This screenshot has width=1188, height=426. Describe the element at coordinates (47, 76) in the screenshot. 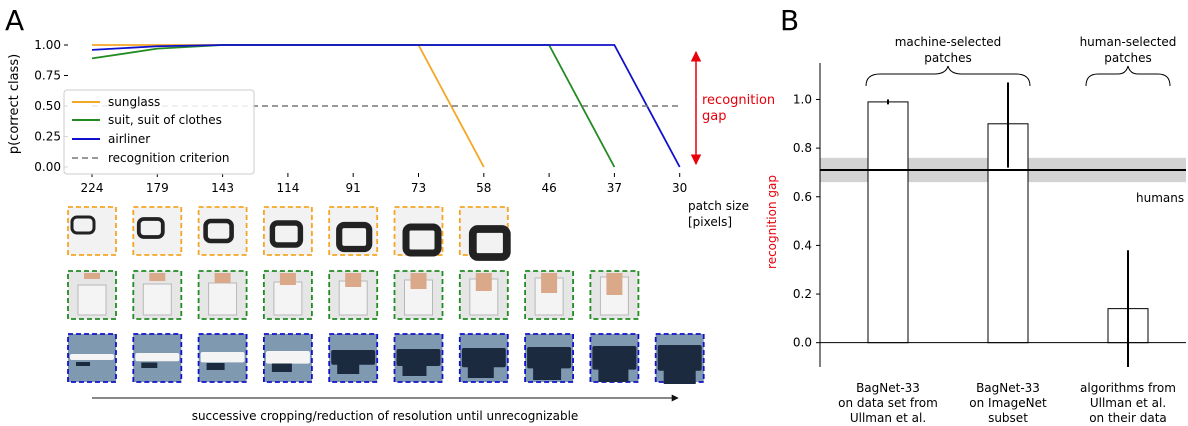

I see `a-ytick-label: 0.75` at that location.